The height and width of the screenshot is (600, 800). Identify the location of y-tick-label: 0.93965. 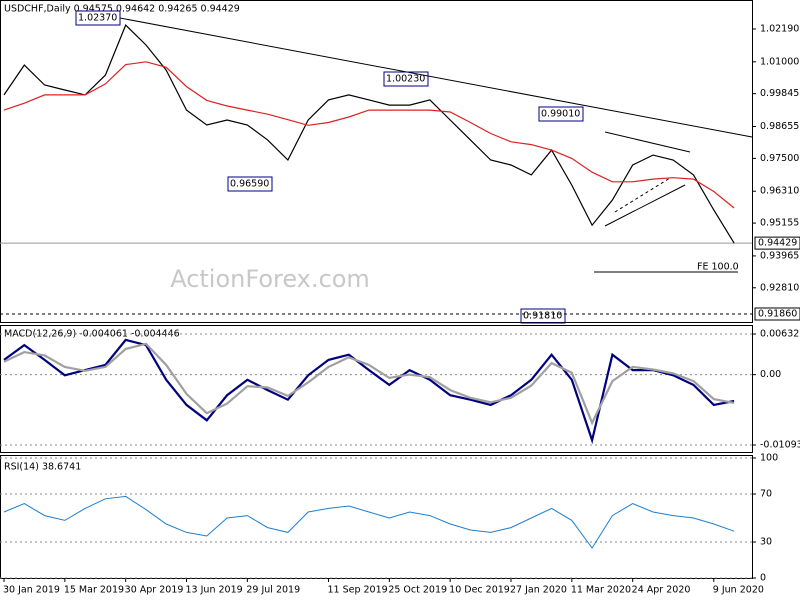
(779, 255).